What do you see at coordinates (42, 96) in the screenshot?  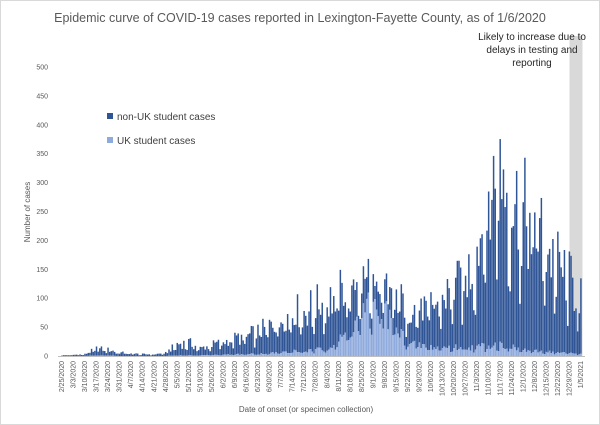 I see `y-tick-label: 450` at bounding box center [42, 96].